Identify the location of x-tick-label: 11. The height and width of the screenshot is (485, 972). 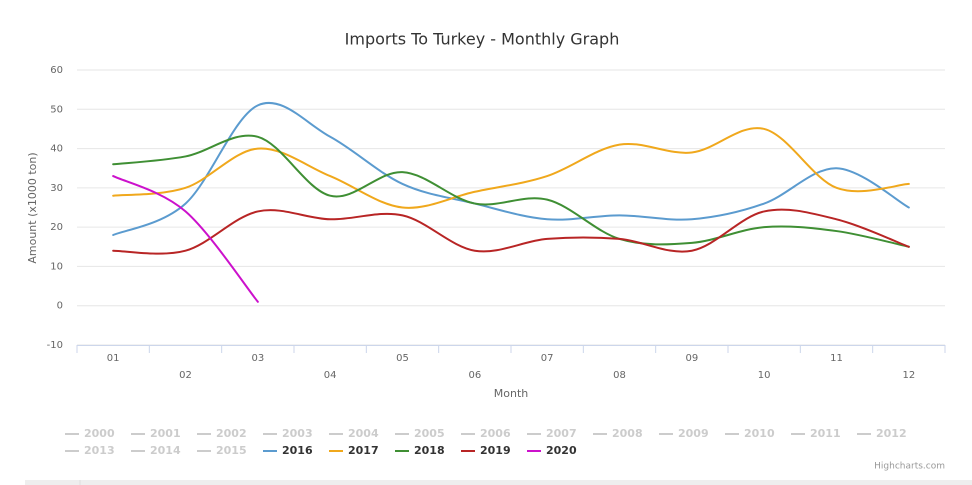
(836, 358).